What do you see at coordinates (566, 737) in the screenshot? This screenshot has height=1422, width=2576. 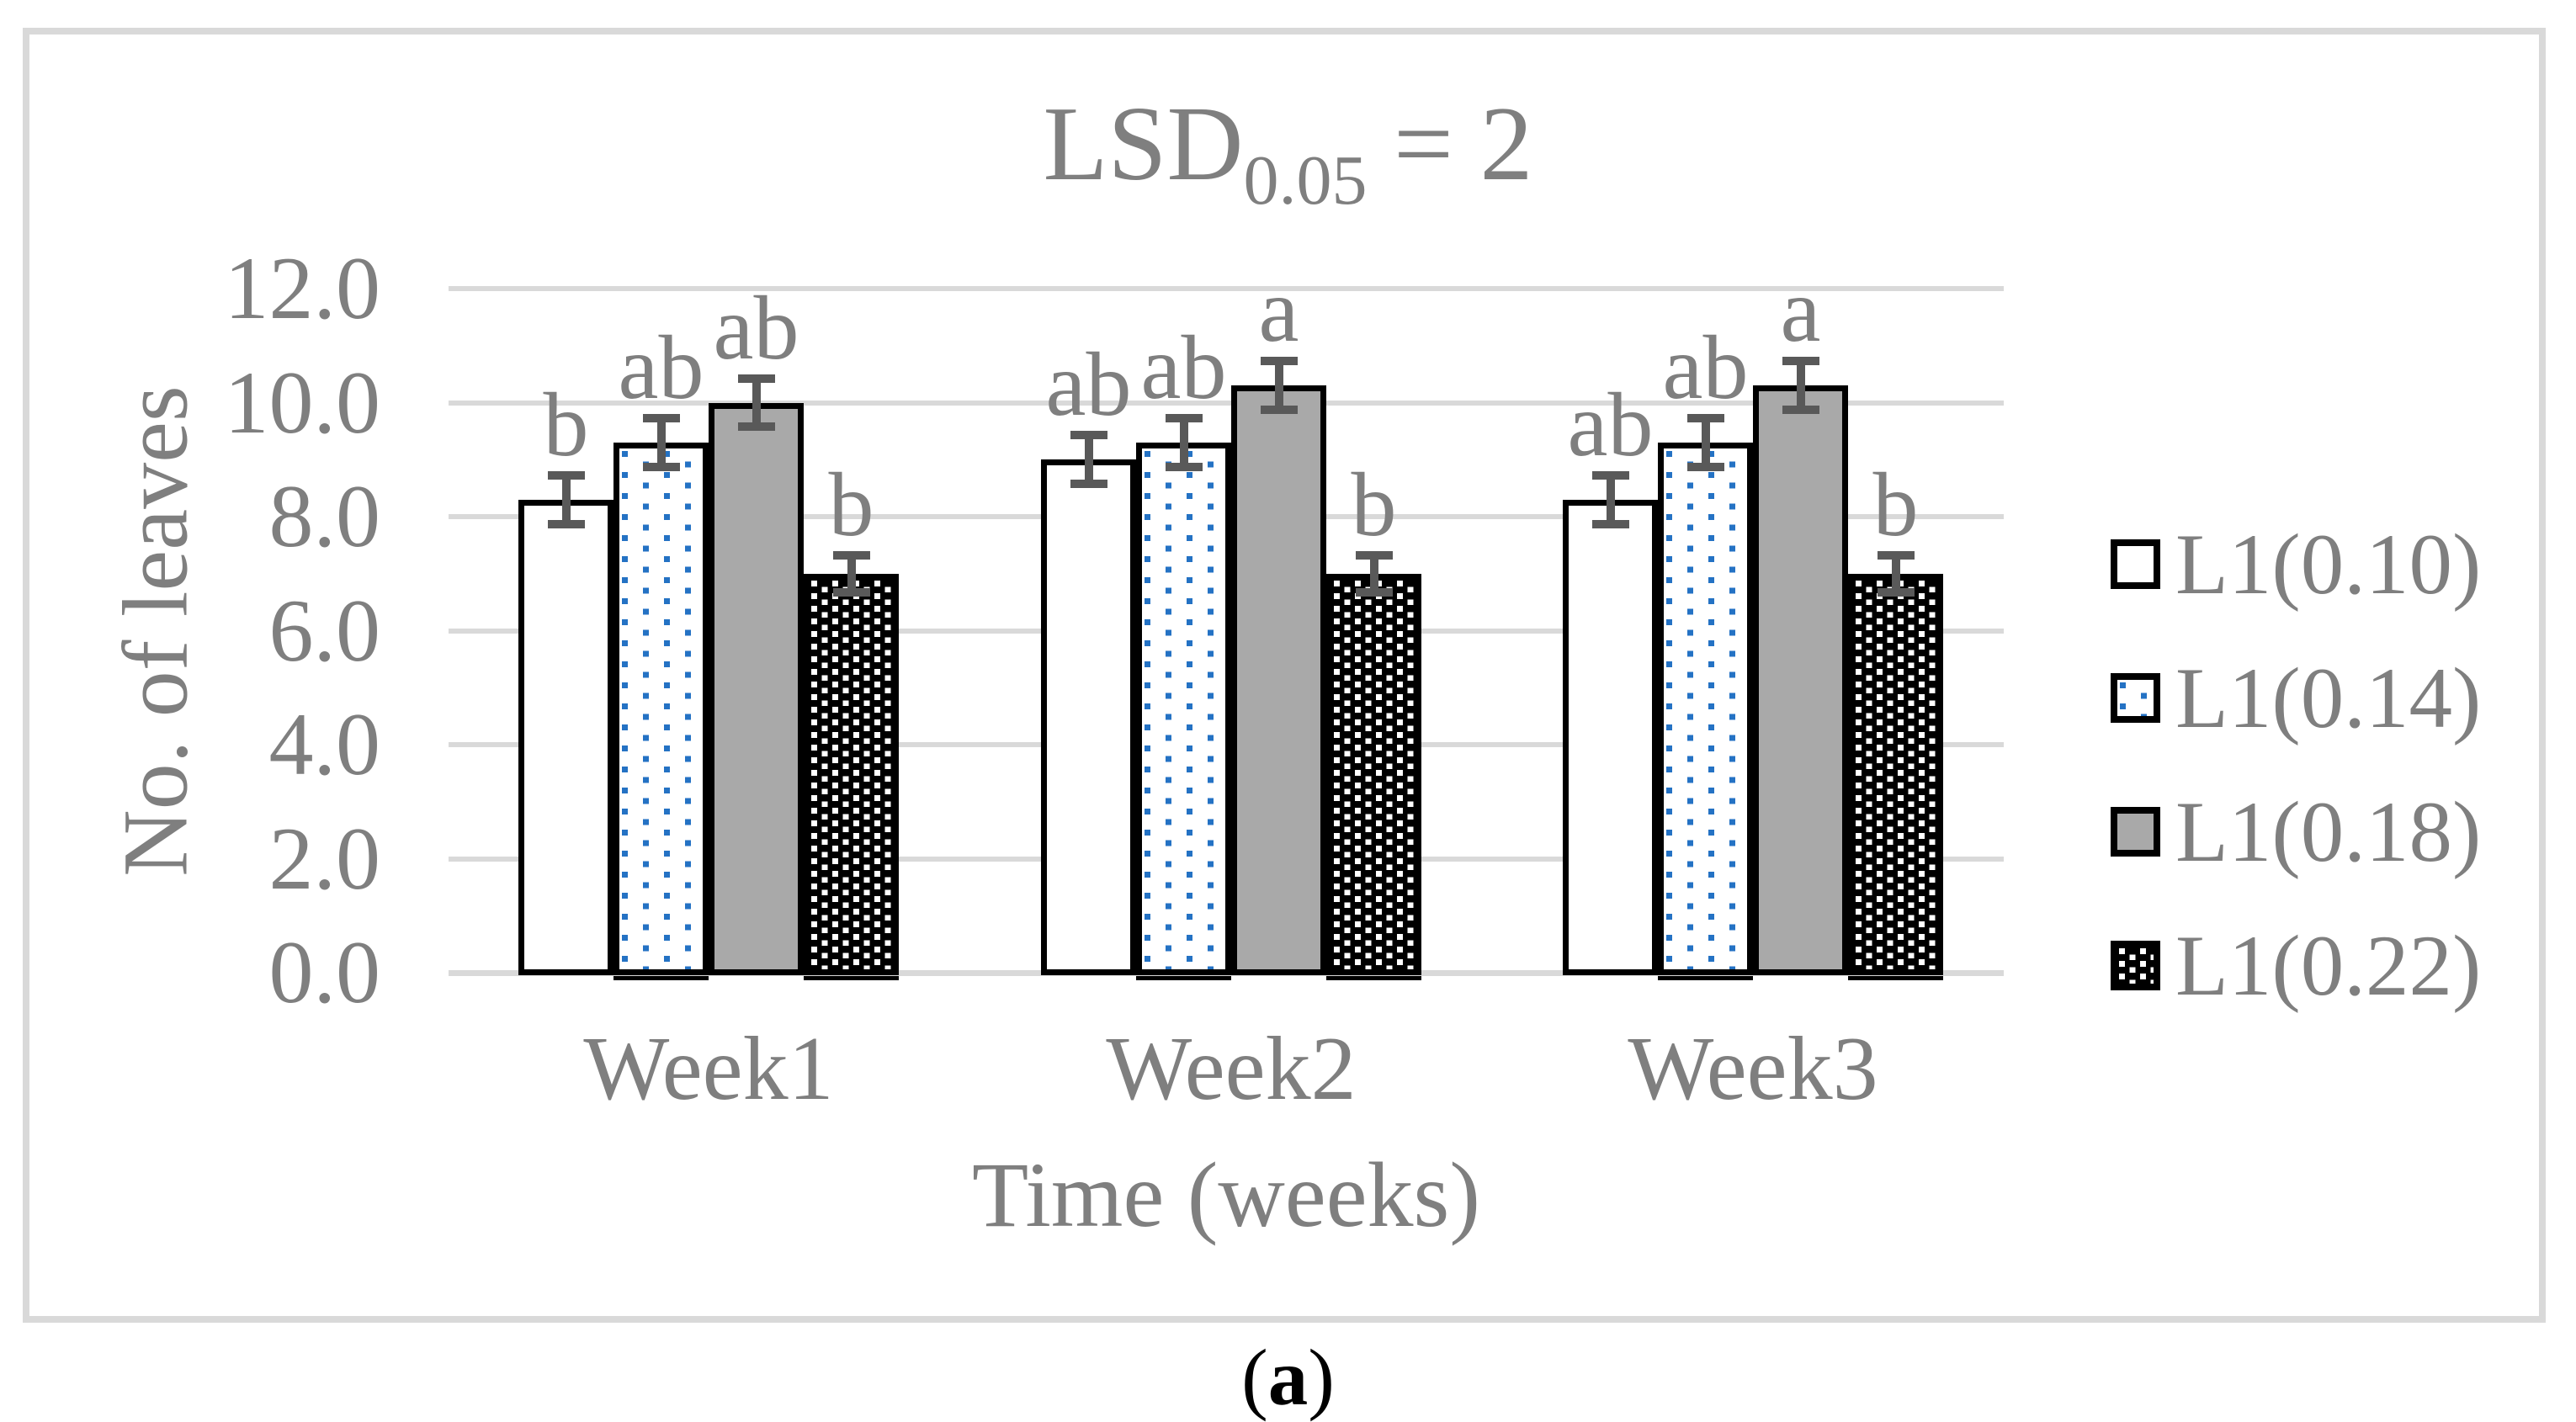 I see `bar-l1-0-10-week1` at bounding box center [566, 737].